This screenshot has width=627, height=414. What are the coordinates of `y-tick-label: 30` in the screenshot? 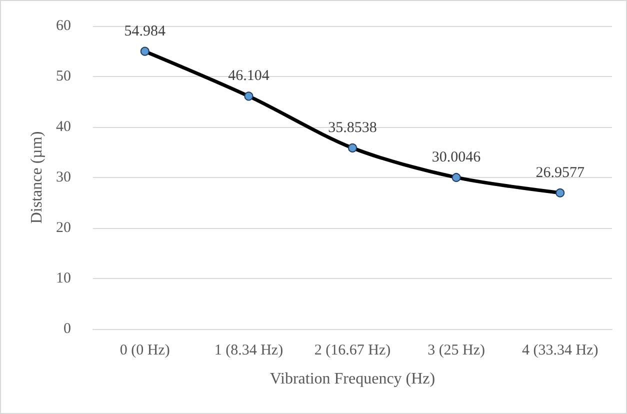 It's located at (63, 178).